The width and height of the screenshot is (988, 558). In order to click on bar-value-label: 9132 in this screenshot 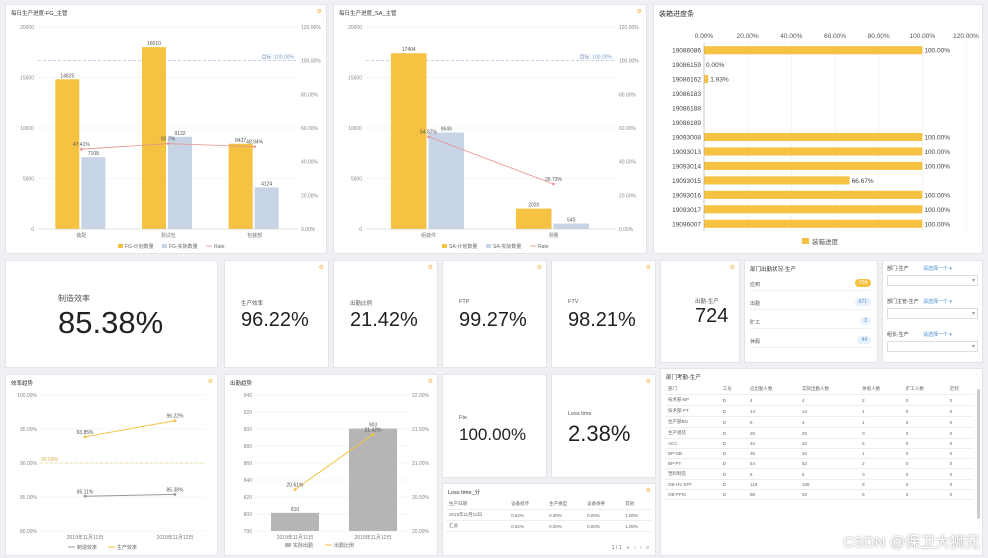, I will do `click(179, 134)`.